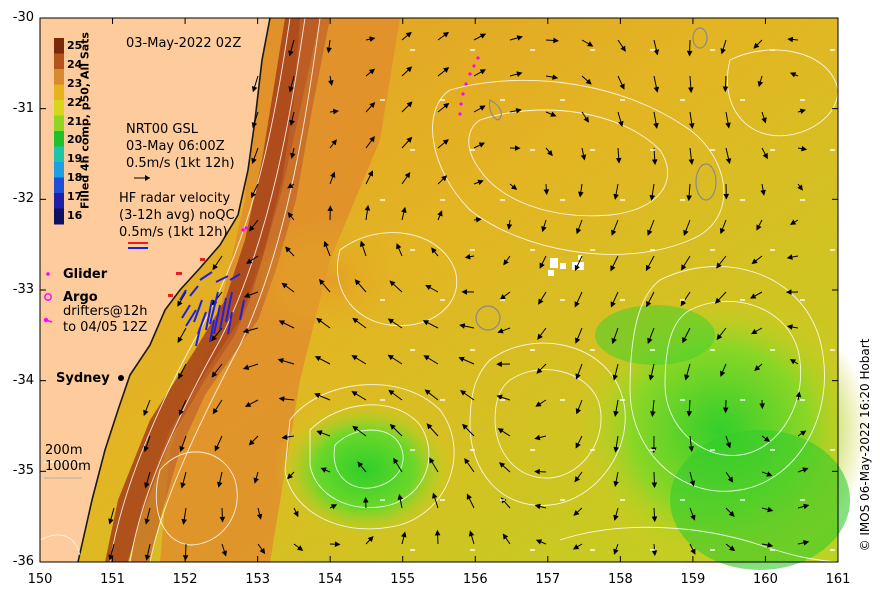 This screenshot has height=600, width=880. What do you see at coordinates (162, 129) in the screenshot?
I see `gsl-legend-line1: NRT00 GSL` at bounding box center [162, 129].